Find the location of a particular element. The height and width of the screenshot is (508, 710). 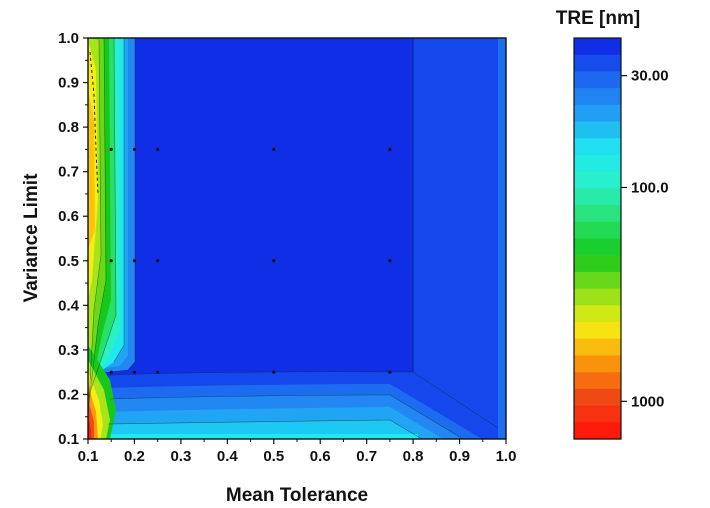

y-axis: 0.1 0.2 0.3 0.4 0.5 0.6 0.7 0.8 0.9 1.0 is located at coordinates (73, 239).